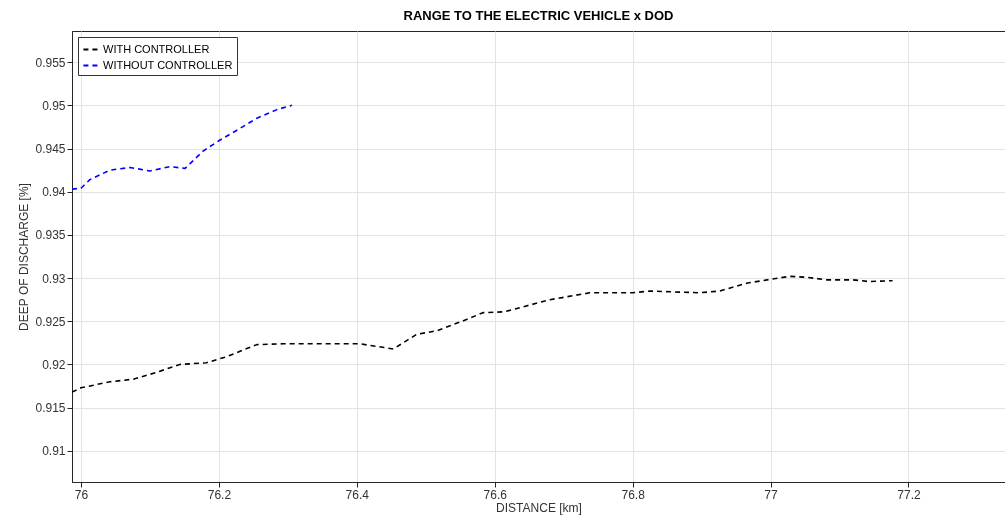 Image resolution: width=1005 pixels, height=521 pixels. Describe the element at coordinates (495, 494) in the screenshot. I see `x-tick-label: 76.6` at that location.